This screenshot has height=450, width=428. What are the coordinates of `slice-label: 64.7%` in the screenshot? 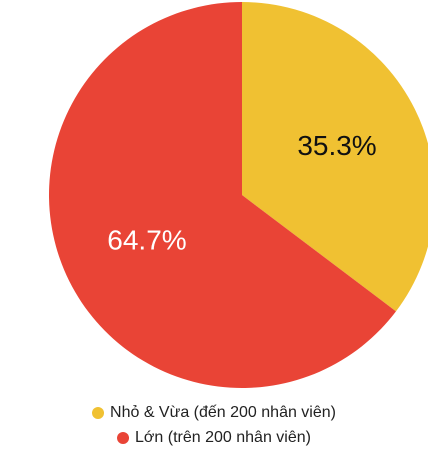 It's located at (146, 240).